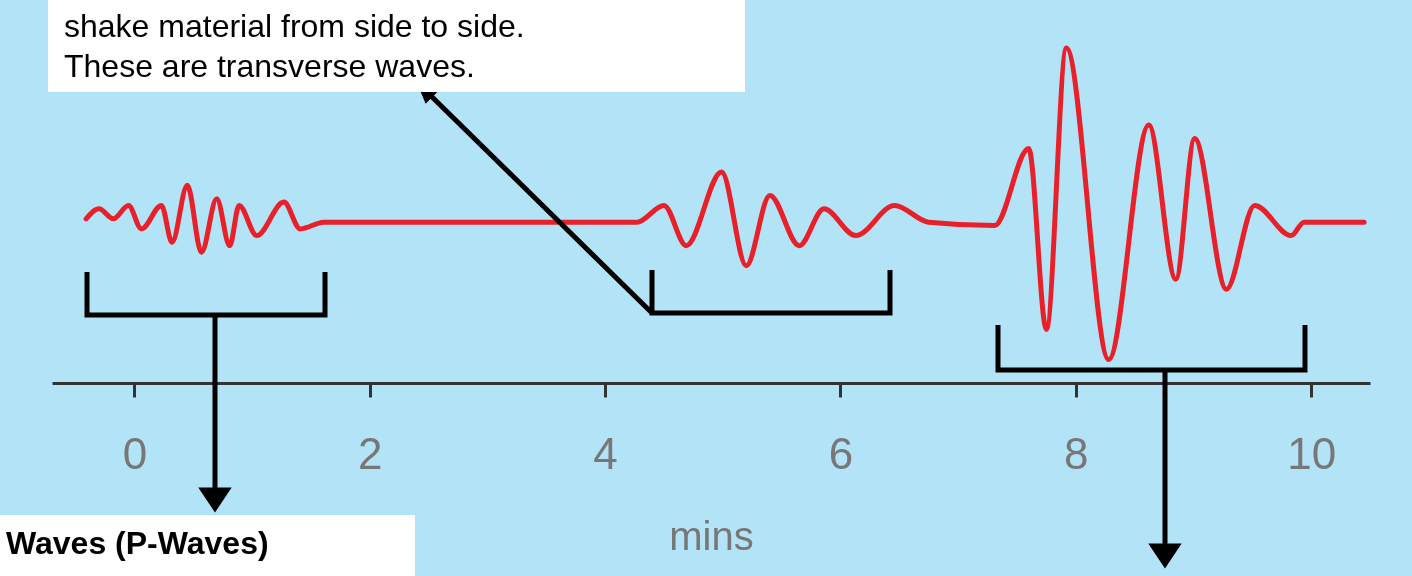 The width and height of the screenshot is (1412, 576). I want to click on x-tick-label: 2, so click(370, 453).